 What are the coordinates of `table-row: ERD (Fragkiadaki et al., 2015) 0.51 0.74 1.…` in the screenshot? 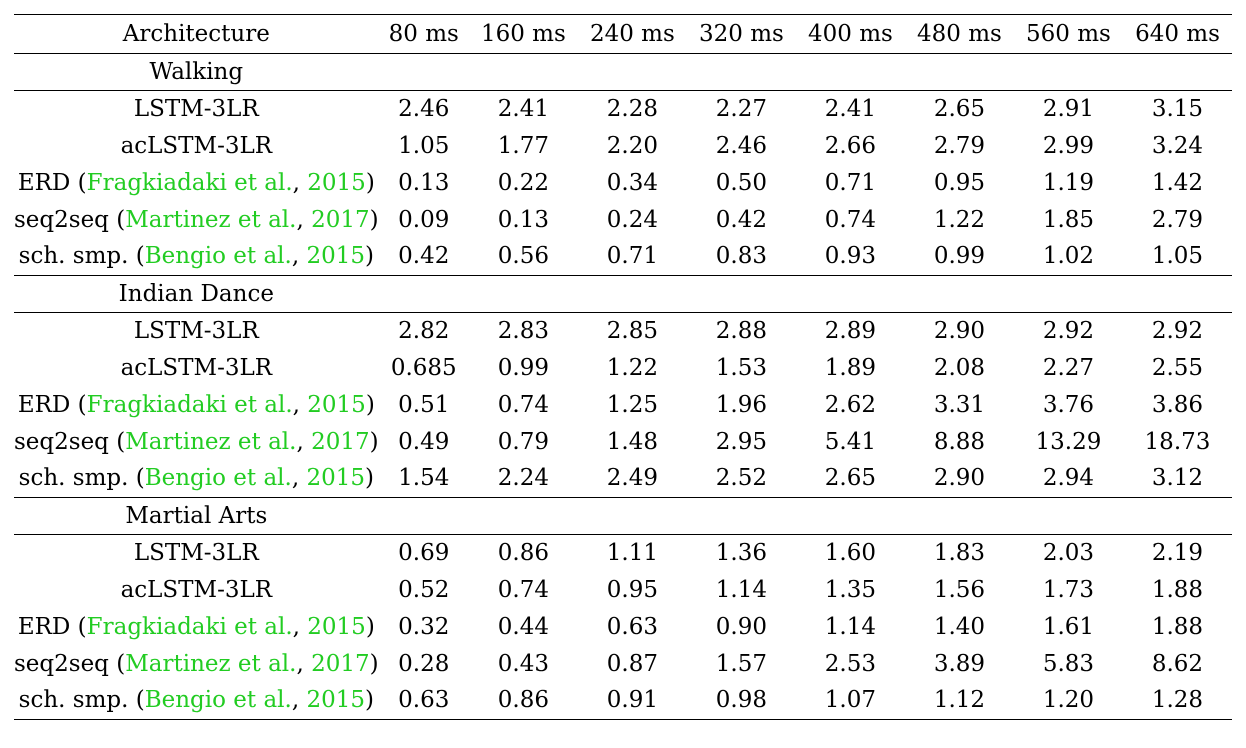 It's located at (623, 404).